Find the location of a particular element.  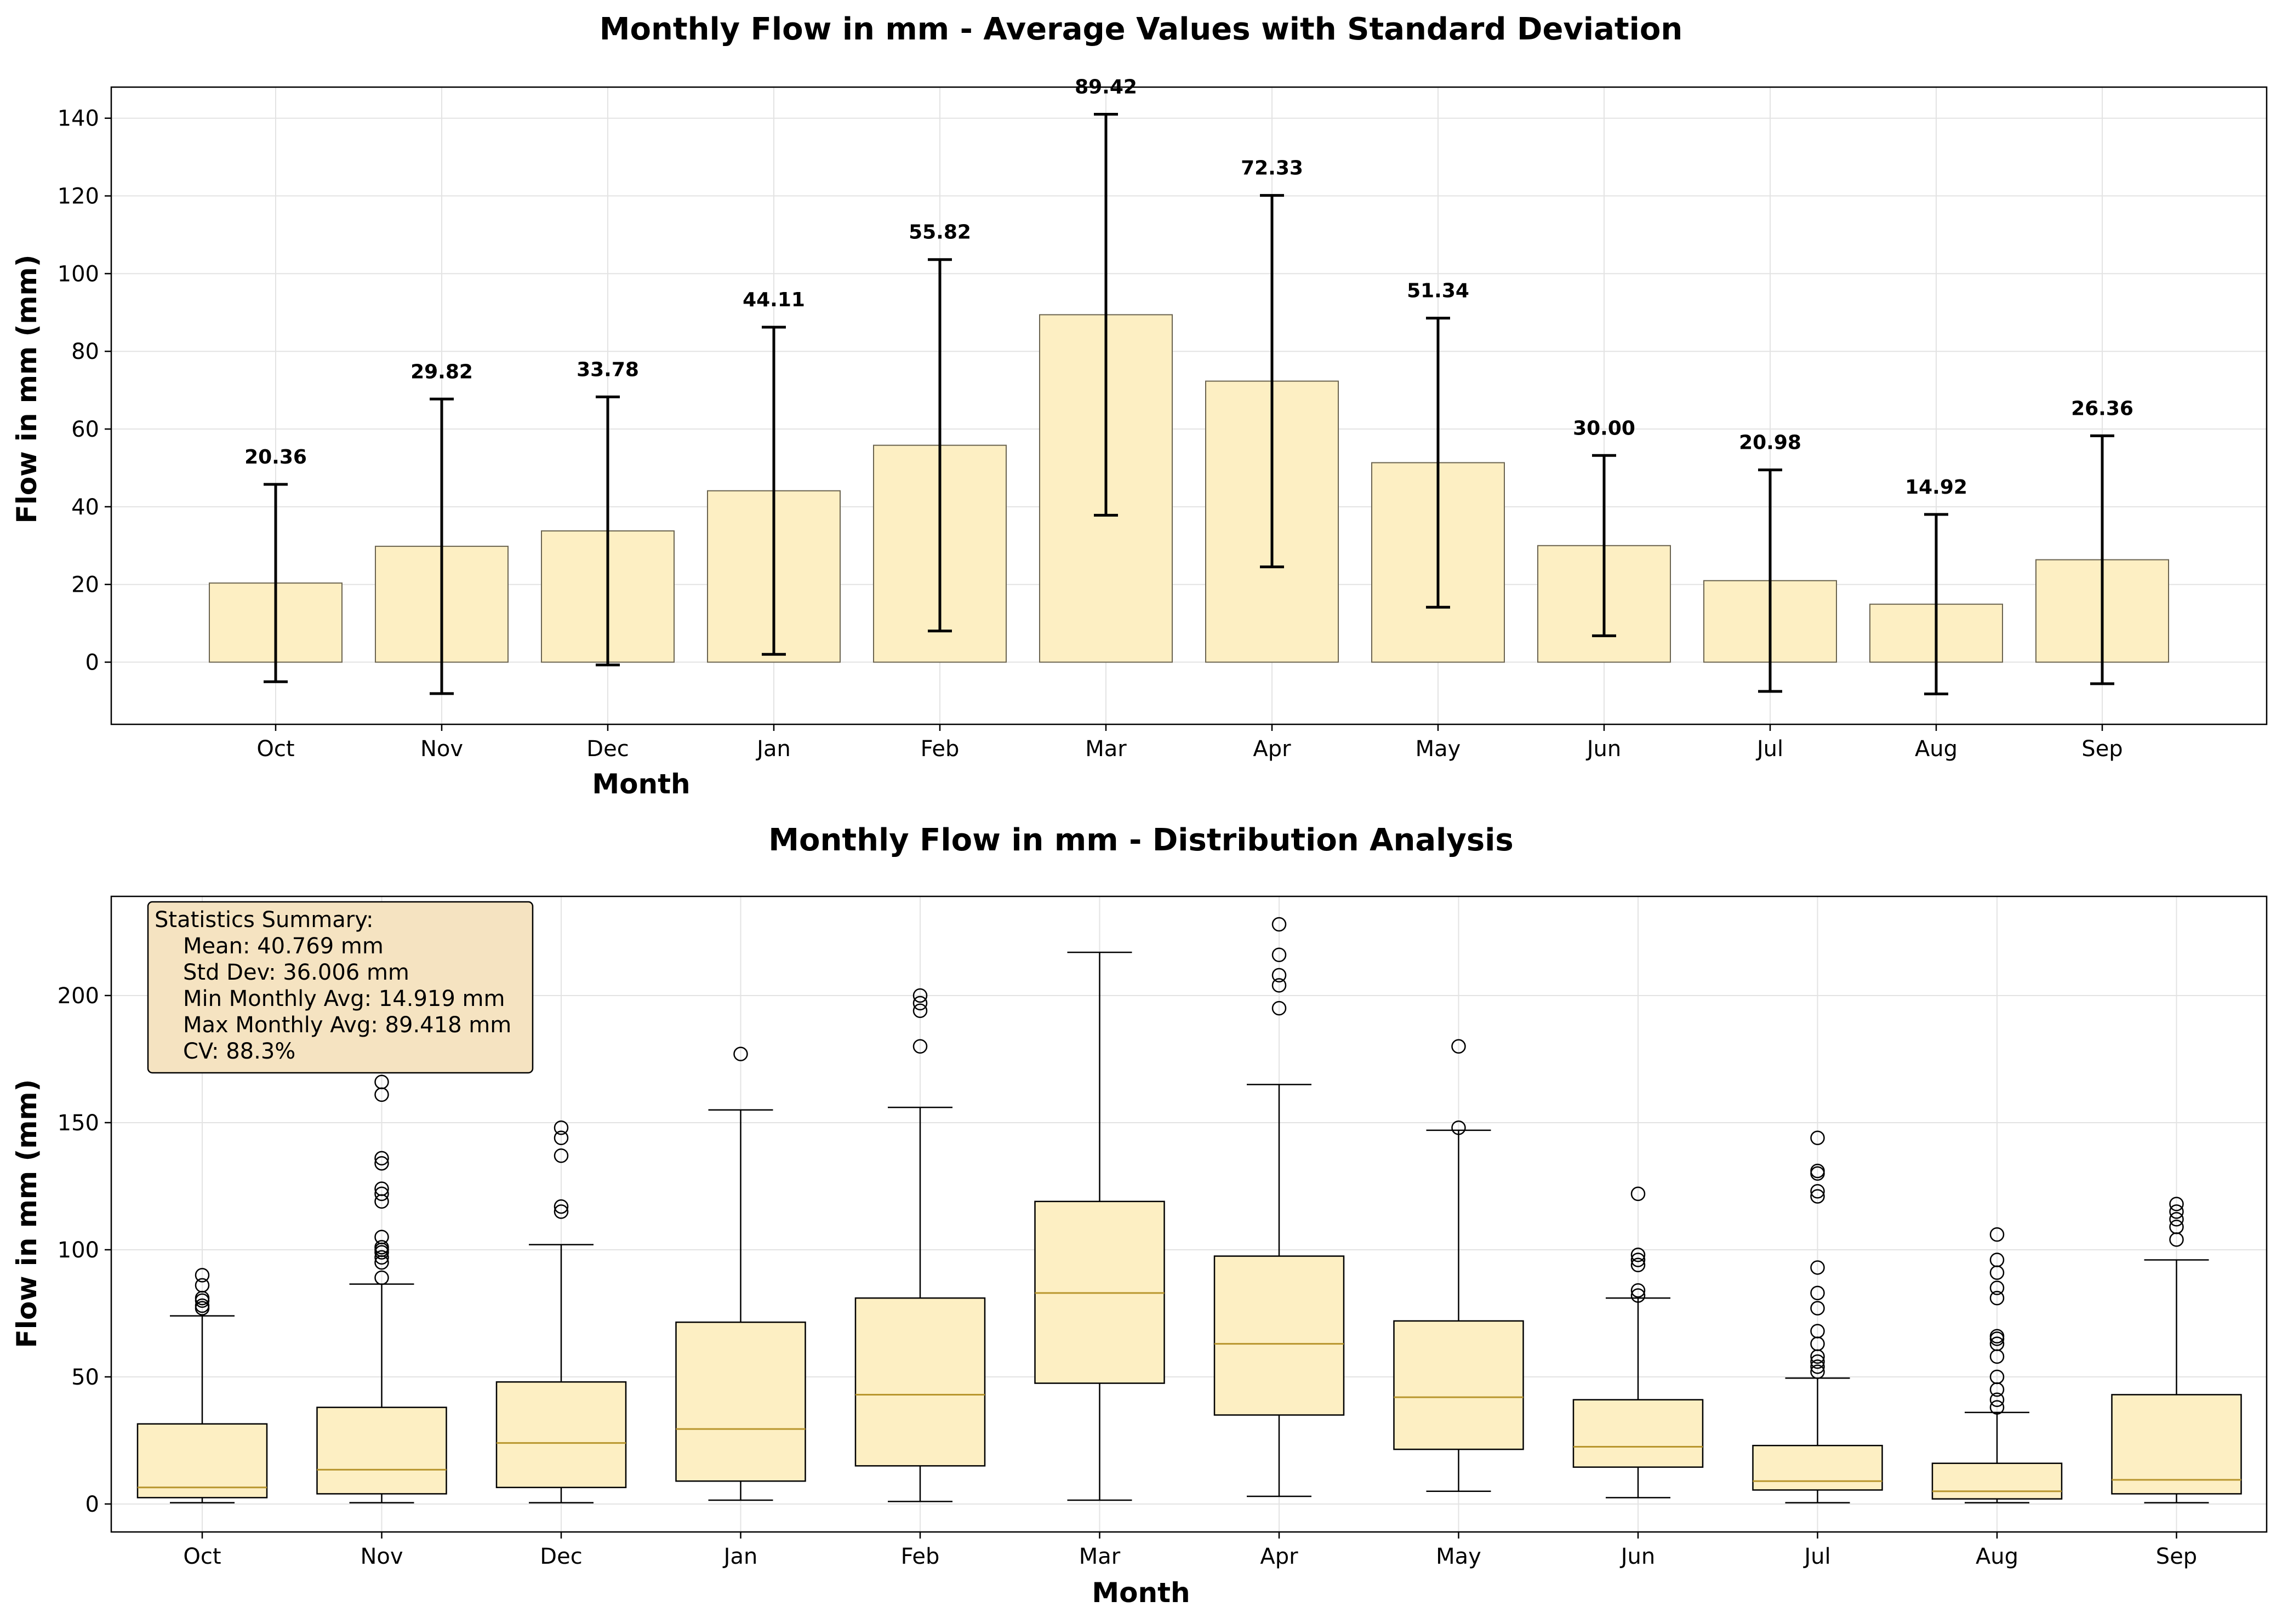

value-label-feb: 55.82 is located at coordinates (940, 232).